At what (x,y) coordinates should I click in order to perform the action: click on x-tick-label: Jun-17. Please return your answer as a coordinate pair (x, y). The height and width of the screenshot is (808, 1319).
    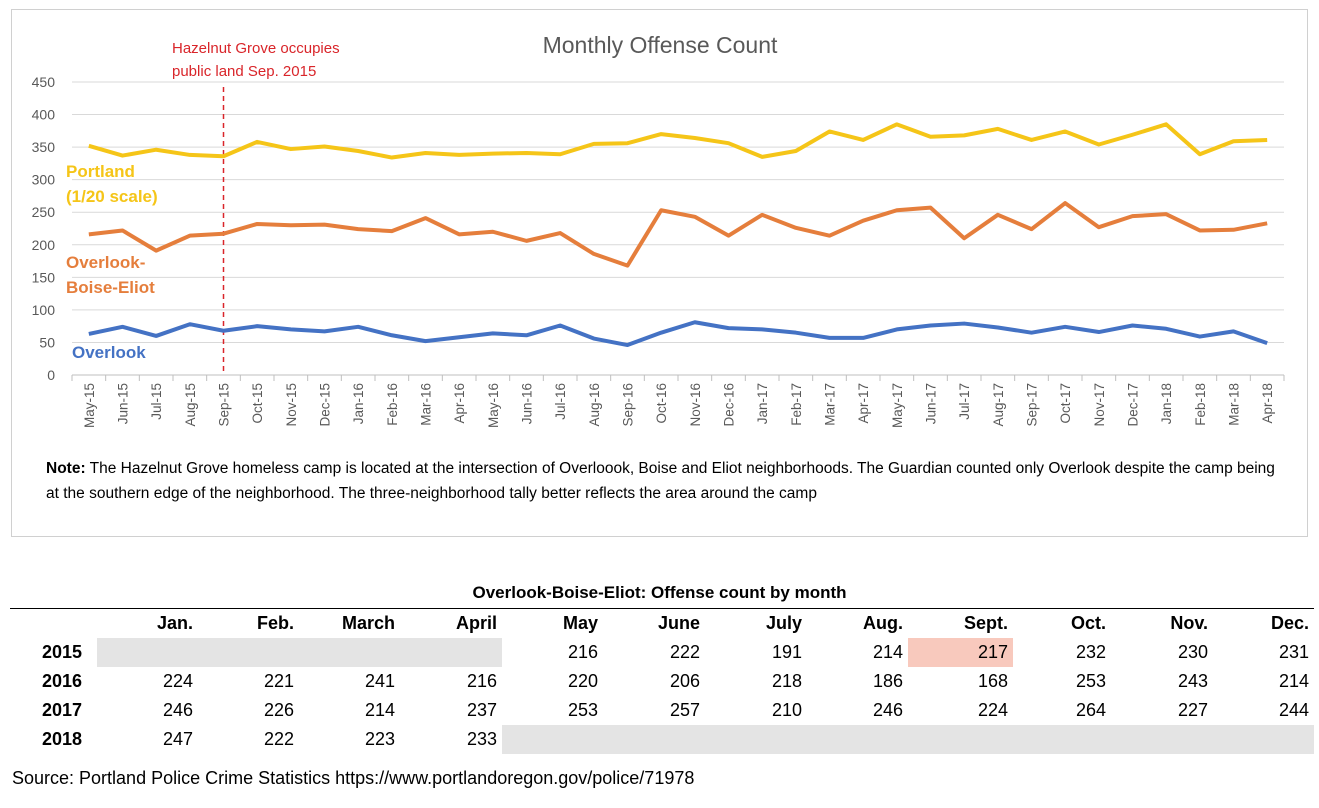
    Looking at the image, I should click on (931, 403).